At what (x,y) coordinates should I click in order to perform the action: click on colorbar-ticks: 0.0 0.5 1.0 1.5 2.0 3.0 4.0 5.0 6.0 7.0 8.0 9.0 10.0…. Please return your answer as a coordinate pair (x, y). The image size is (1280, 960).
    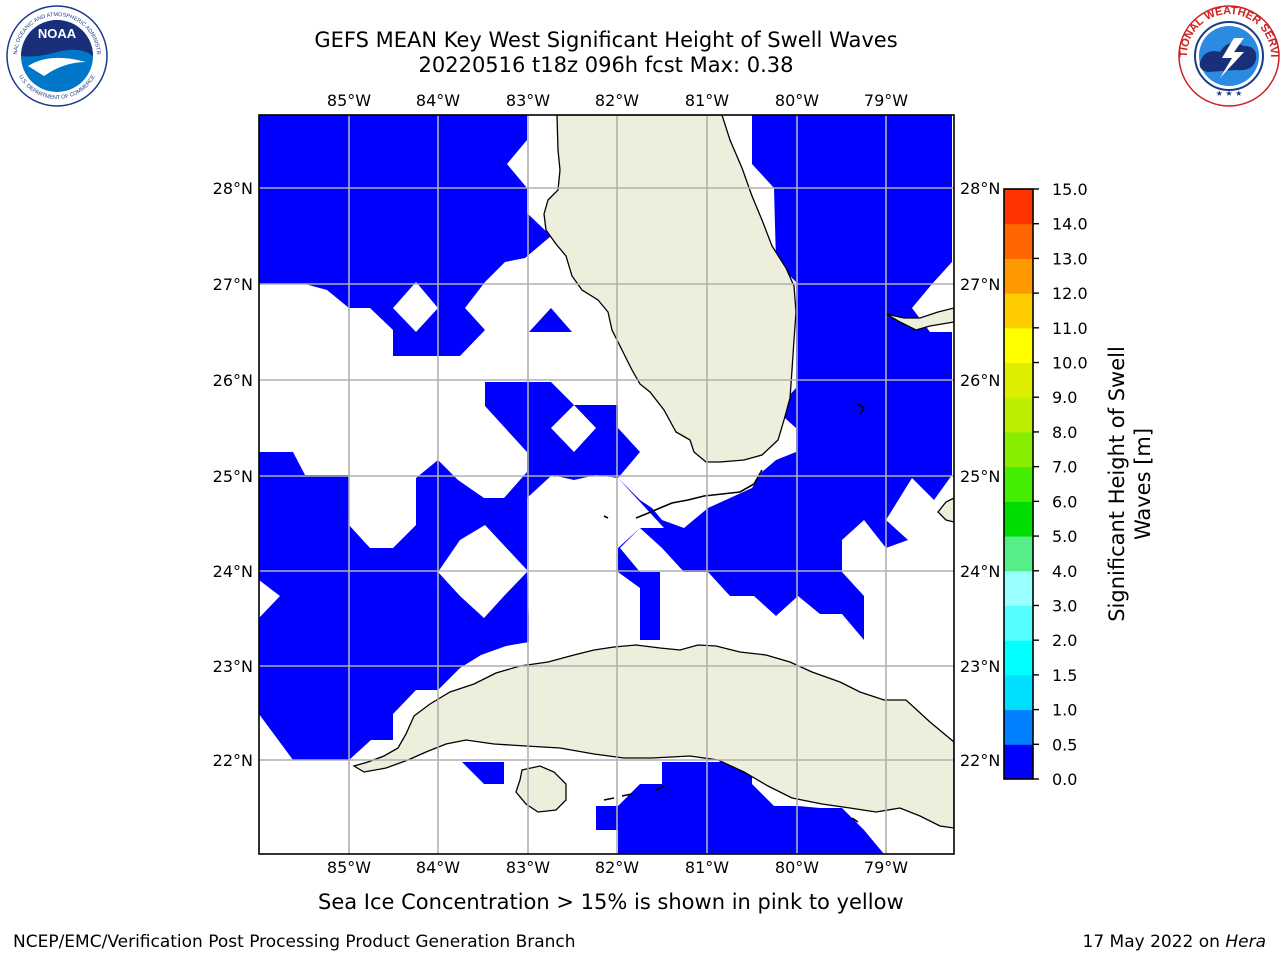
    Looking at the image, I should click on (1060, 484).